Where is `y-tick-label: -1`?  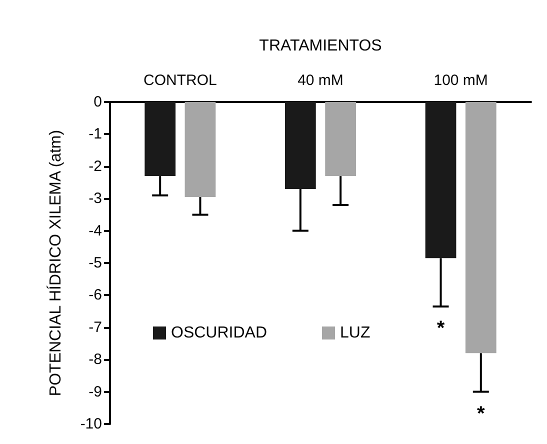
y-tick-label: -1 is located at coordinates (95, 134).